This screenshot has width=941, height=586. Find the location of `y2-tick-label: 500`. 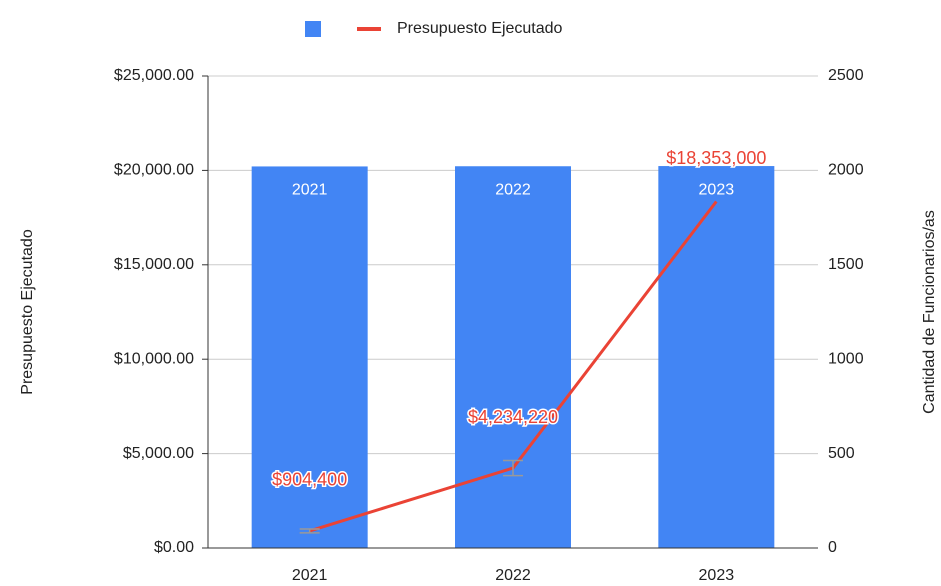

y2-tick-label: 500 is located at coordinates (841, 453).